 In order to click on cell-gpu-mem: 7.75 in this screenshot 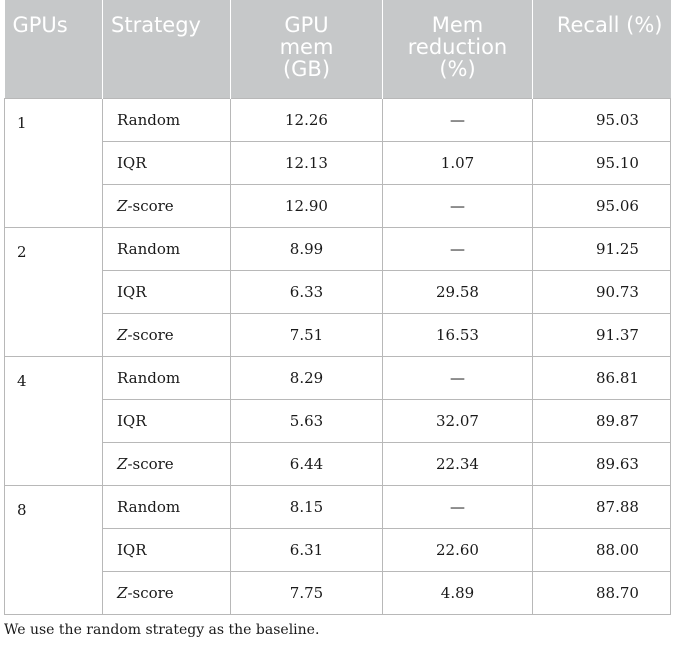, I will do `click(306, 592)`.